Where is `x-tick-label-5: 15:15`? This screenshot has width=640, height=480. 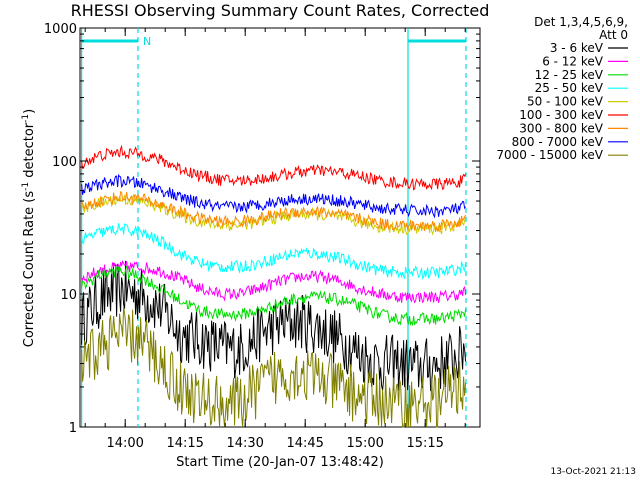
x-tick-label-5: 15:15 is located at coordinates (424, 443).